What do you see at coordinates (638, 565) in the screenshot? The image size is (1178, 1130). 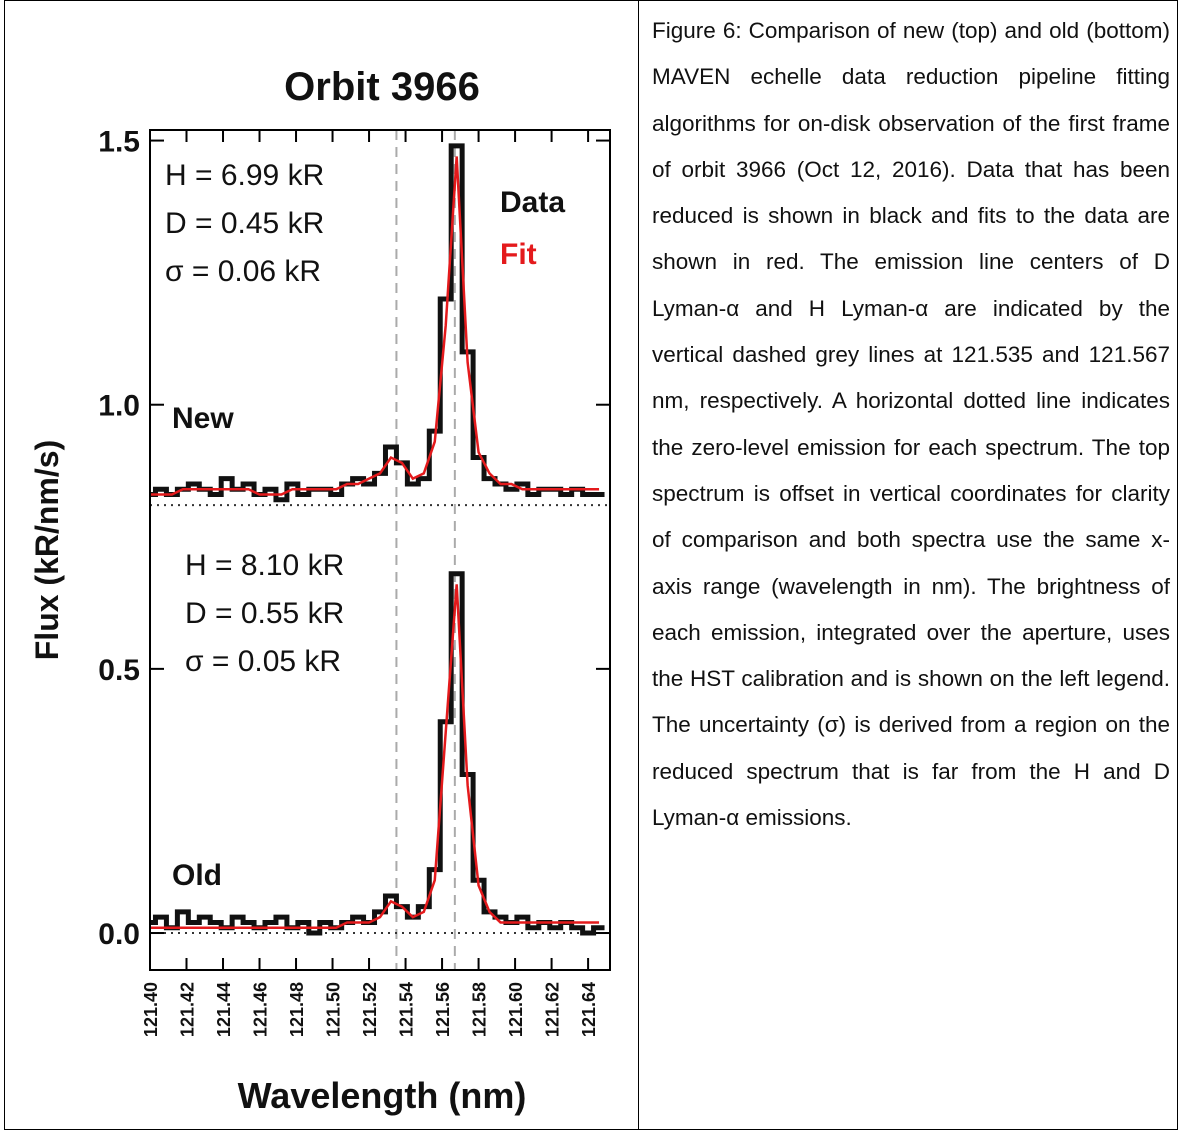 I see `cell-divider` at bounding box center [638, 565].